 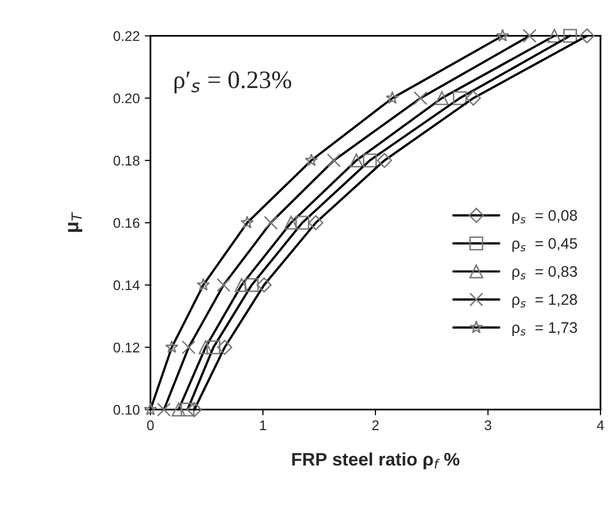 I want to click on x-tick-label: 2, so click(x=375, y=425).